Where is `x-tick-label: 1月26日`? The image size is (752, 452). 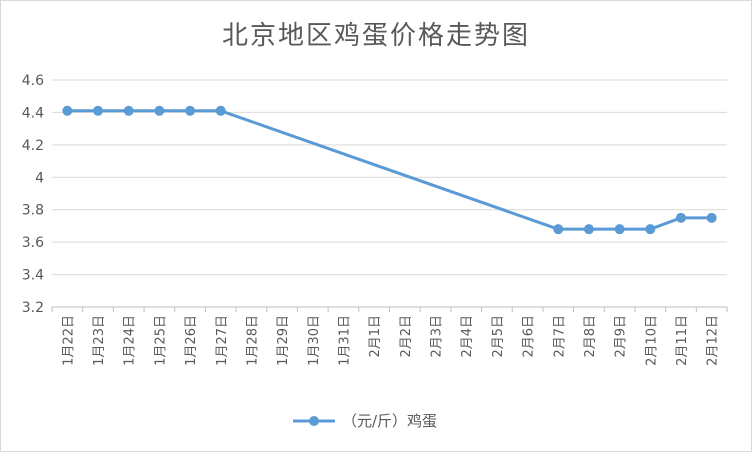 x-tick-label: 1月26日 is located at coordinates (191, 340).